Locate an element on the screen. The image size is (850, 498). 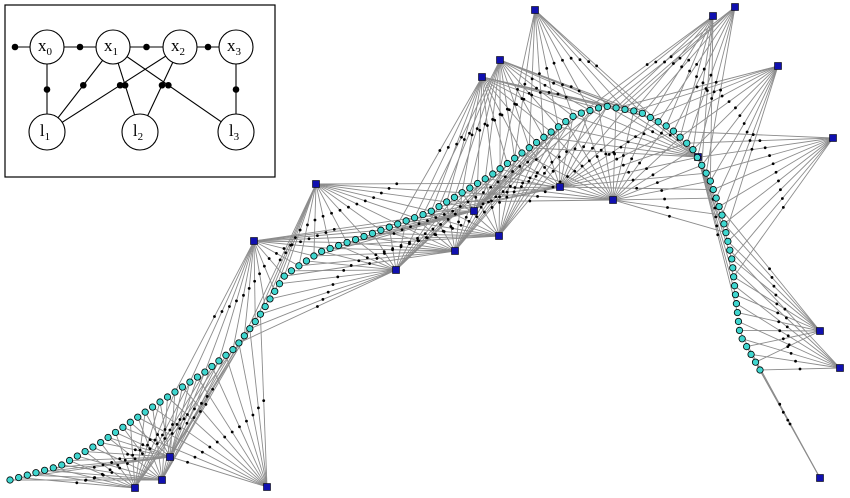
node-label-subscript: 1 is located at coordinates (48, 137).